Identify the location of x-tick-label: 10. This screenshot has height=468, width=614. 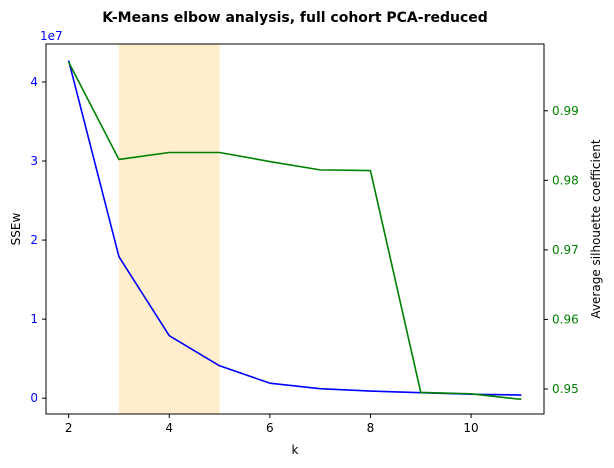
(470, 428).